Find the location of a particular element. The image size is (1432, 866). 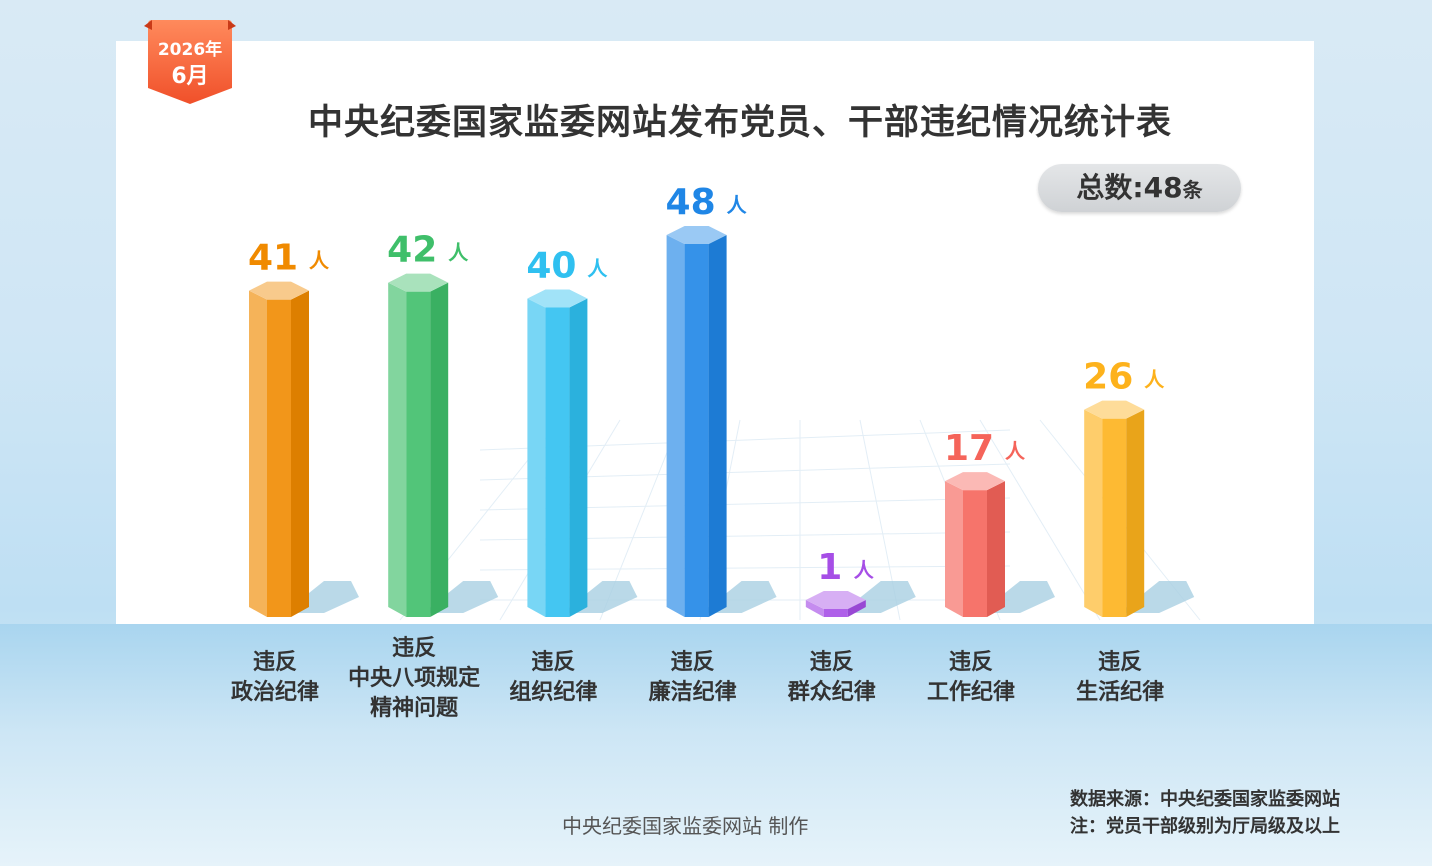

bar-value-label: 1 is located at coordinates (829, 567).